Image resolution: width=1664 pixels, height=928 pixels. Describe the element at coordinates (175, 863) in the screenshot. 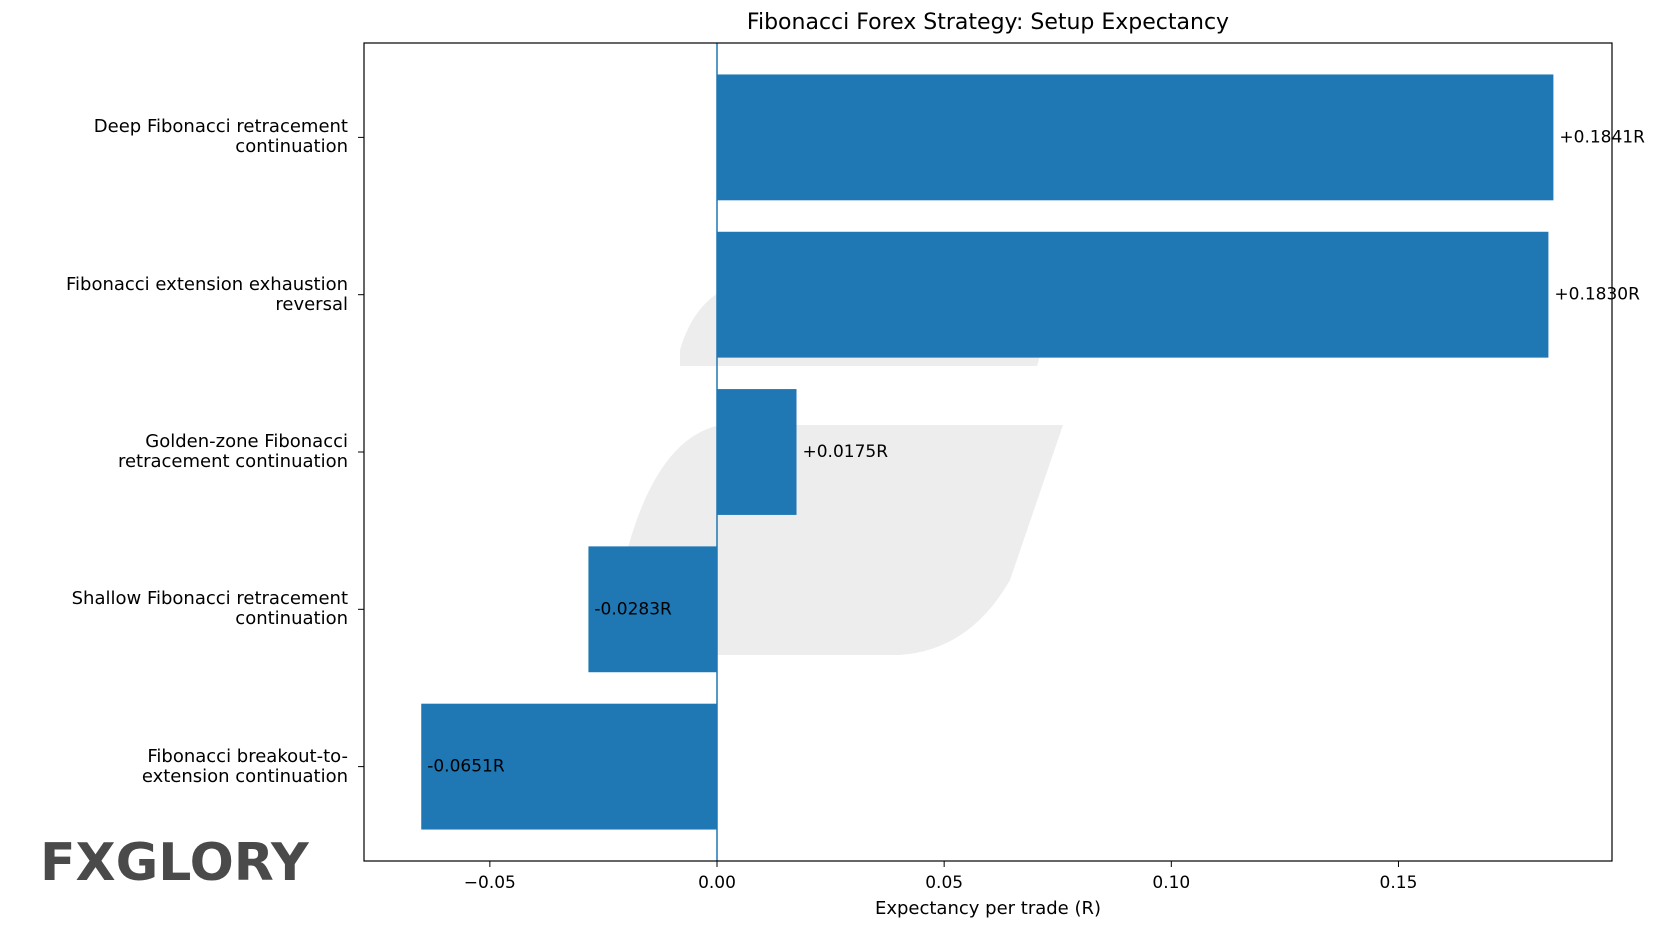

I see `logo: FXGLORY` at that location.